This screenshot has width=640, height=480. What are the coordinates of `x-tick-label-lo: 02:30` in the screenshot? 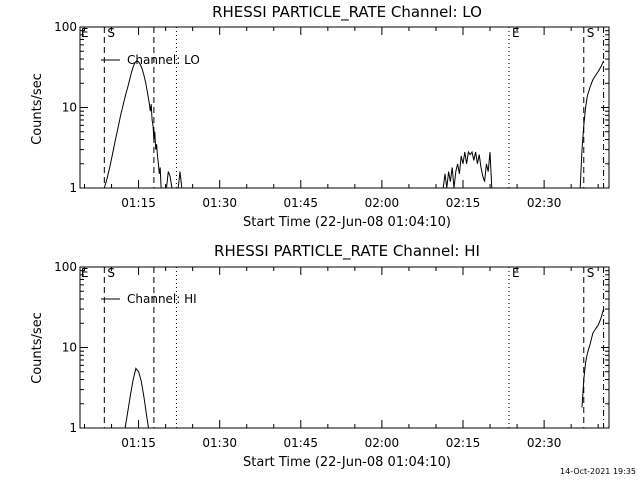 It's located at (544, 203).